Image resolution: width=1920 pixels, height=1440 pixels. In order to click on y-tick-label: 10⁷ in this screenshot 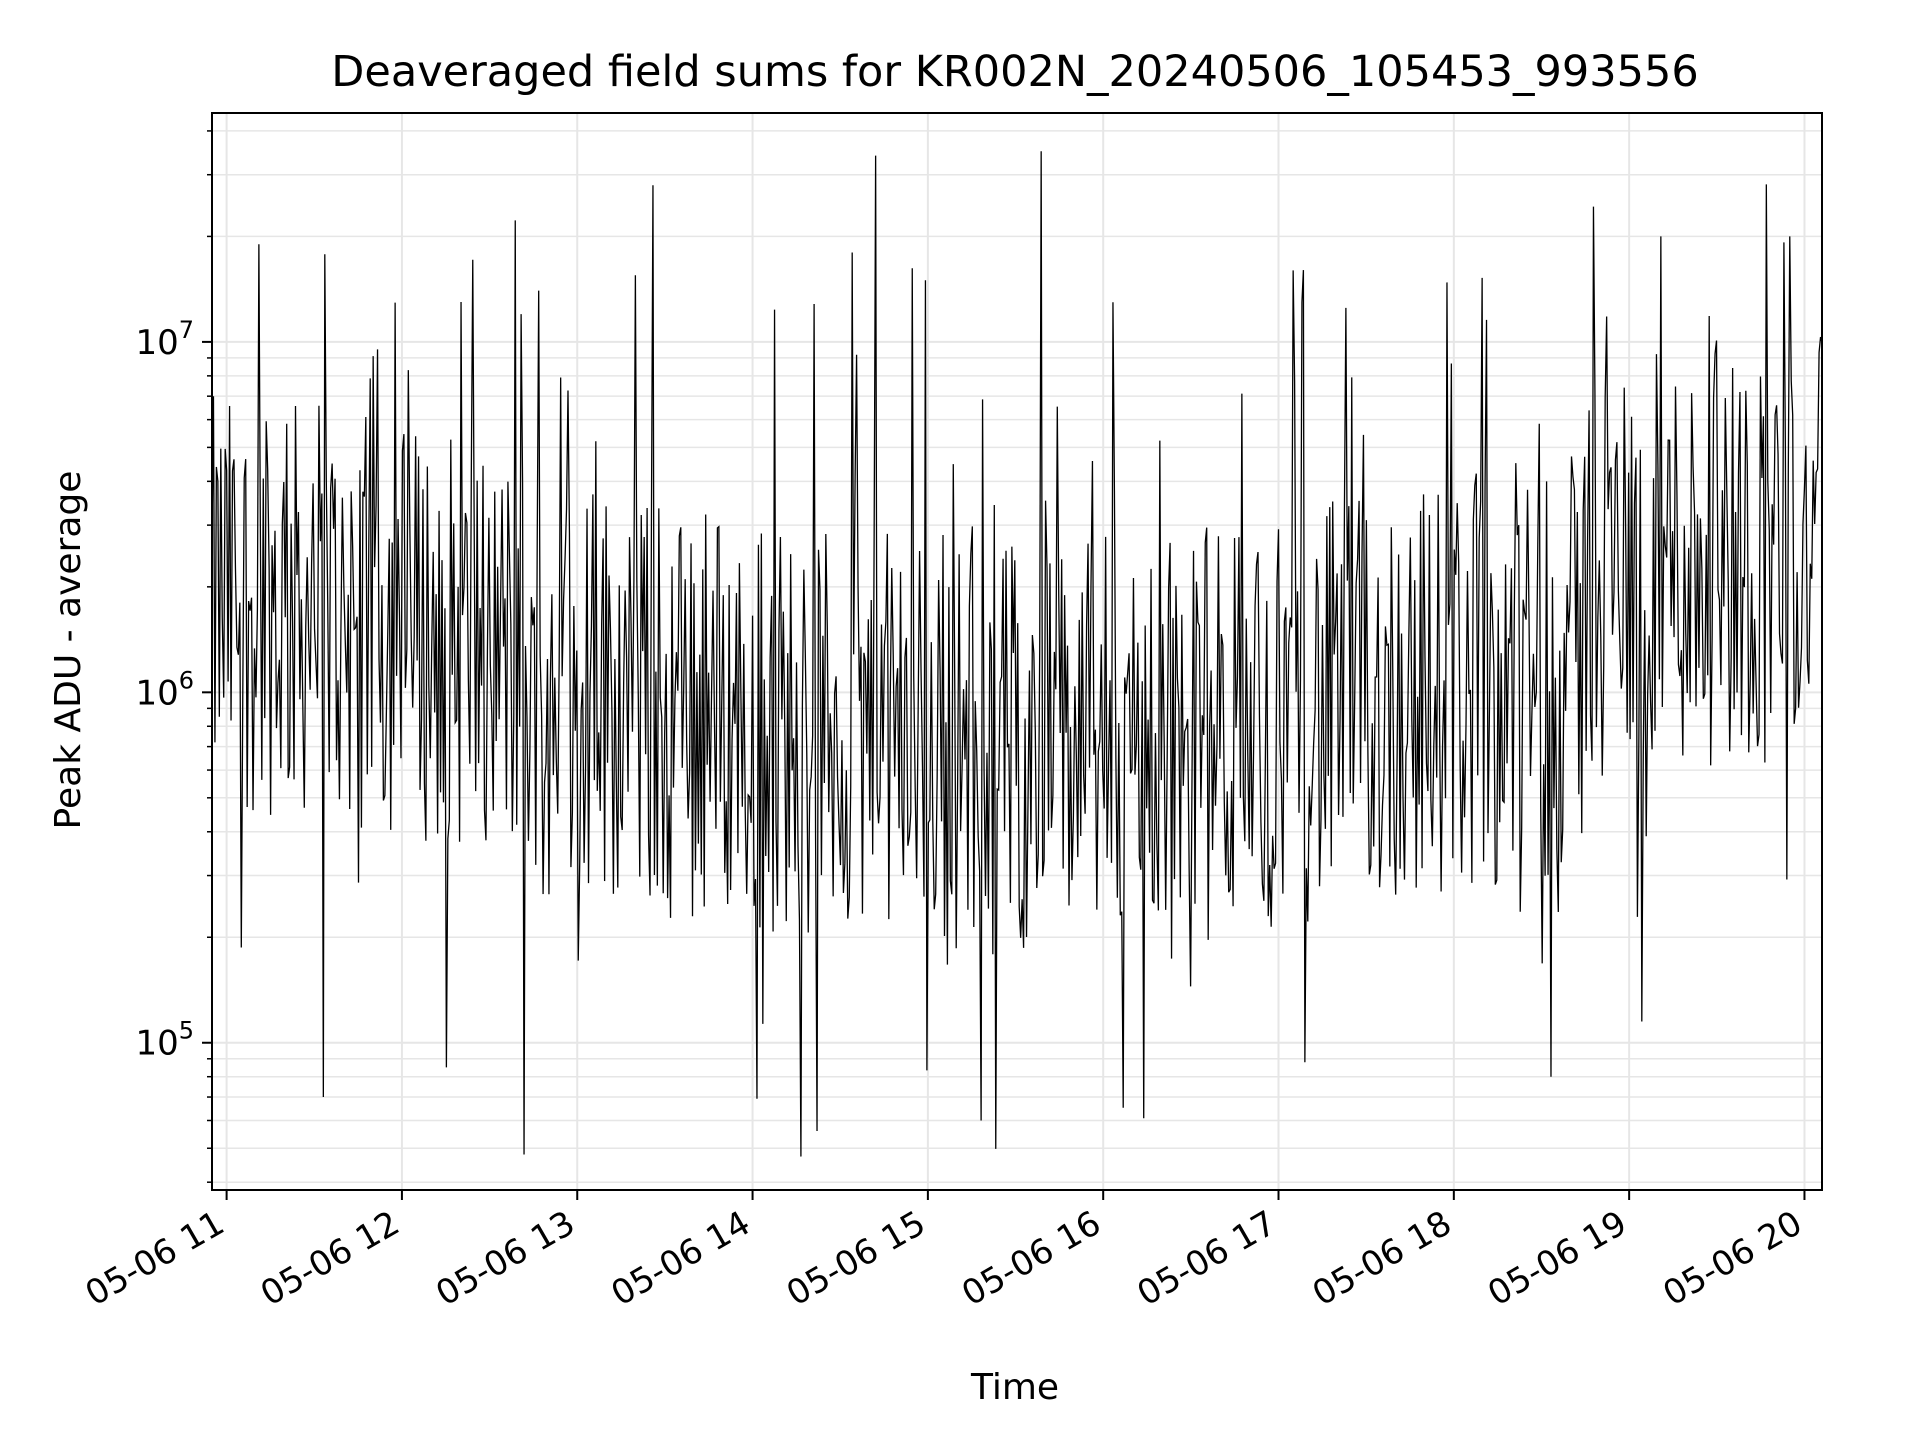, I will do `click(164, 339)`.